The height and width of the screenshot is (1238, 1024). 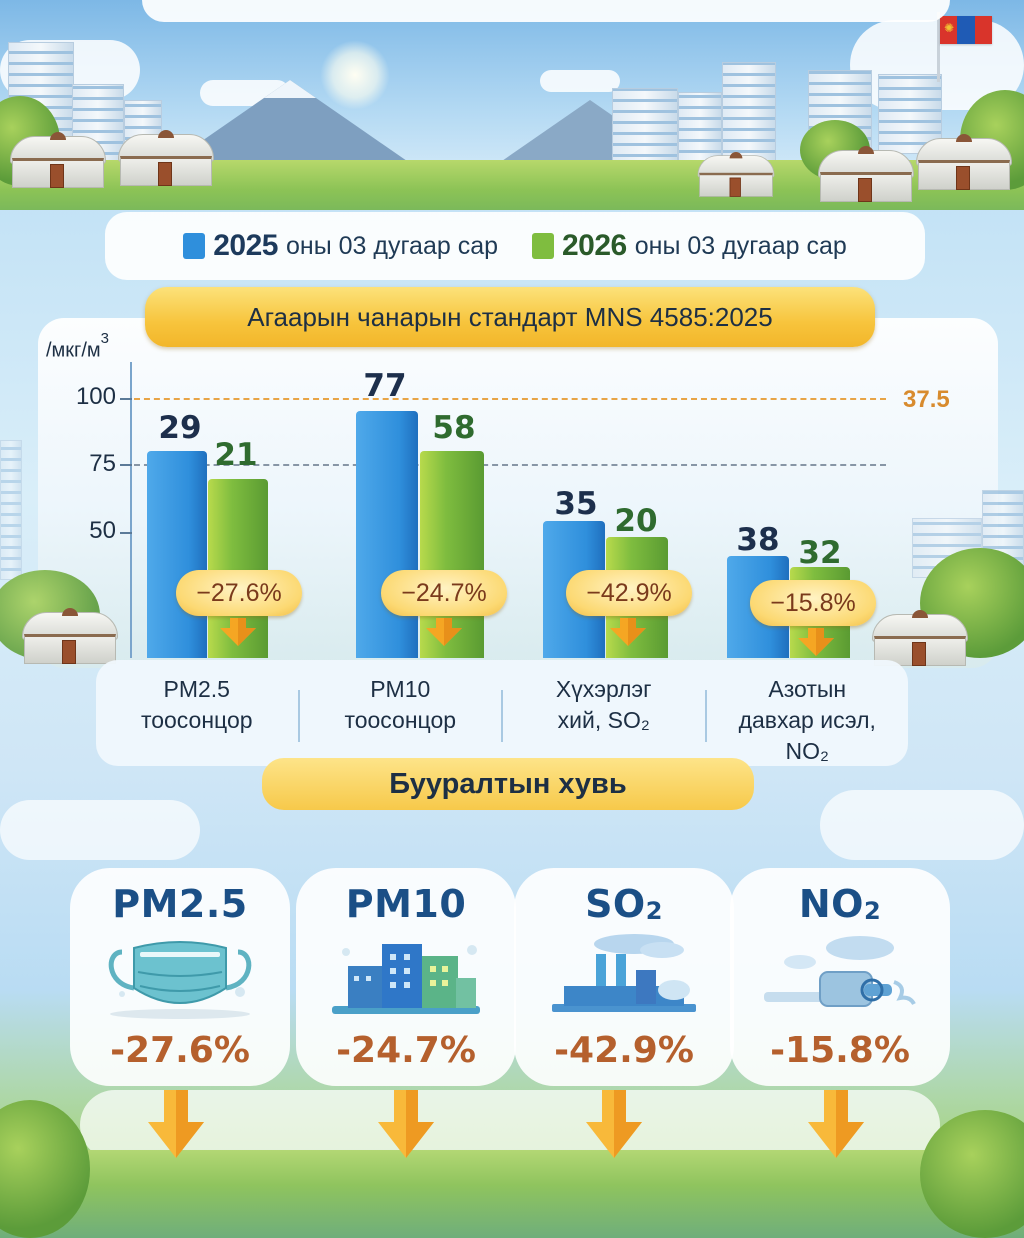 I want to click on y-axis-unit: /мкг/м3, so click(x=77, y=346).